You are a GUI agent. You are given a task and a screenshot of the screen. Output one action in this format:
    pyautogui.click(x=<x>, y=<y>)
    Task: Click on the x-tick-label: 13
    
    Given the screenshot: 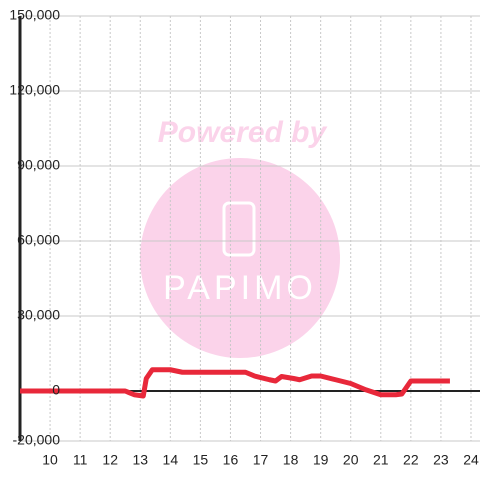 What is the action you would take?
    pyautogui.click(x=140, y=460)
    